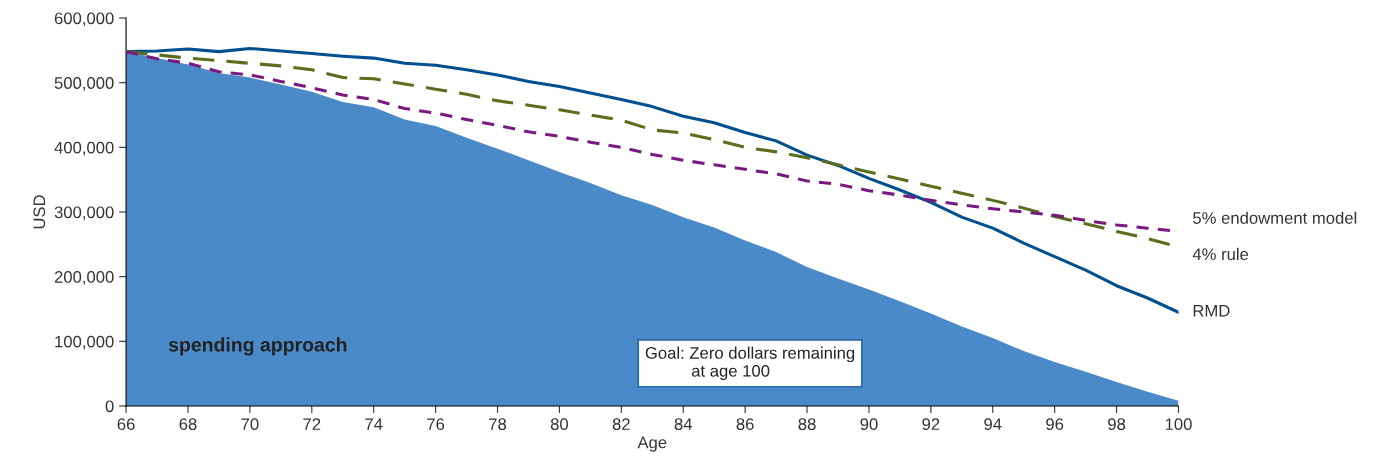  Describe the element at coordinates (1220, 254) in the screenshot. I see `series-label: 4% rule` at that location.